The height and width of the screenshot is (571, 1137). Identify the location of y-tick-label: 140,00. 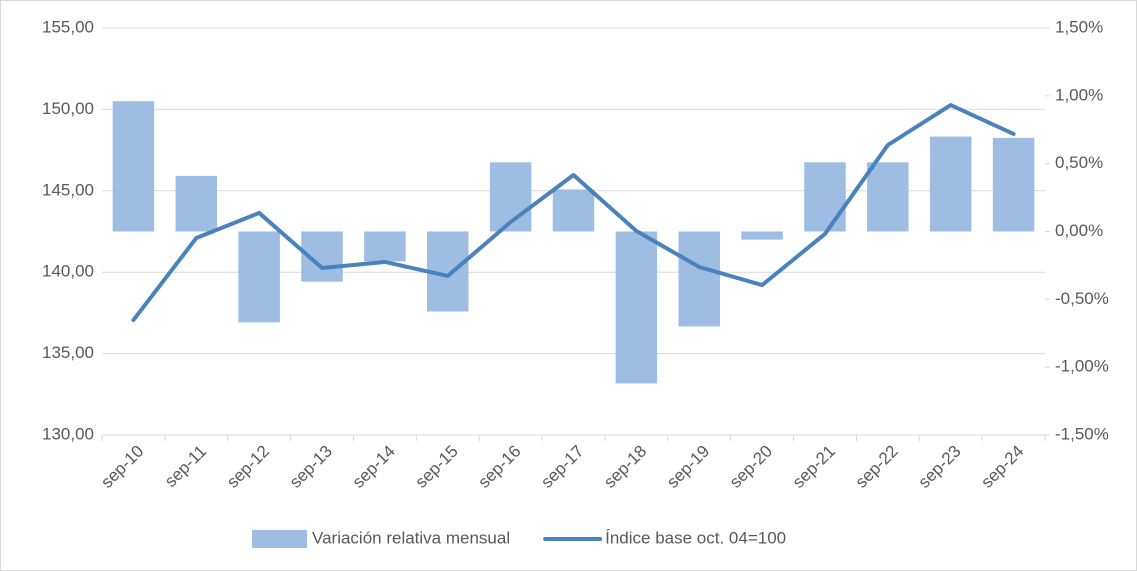
(68, 271).